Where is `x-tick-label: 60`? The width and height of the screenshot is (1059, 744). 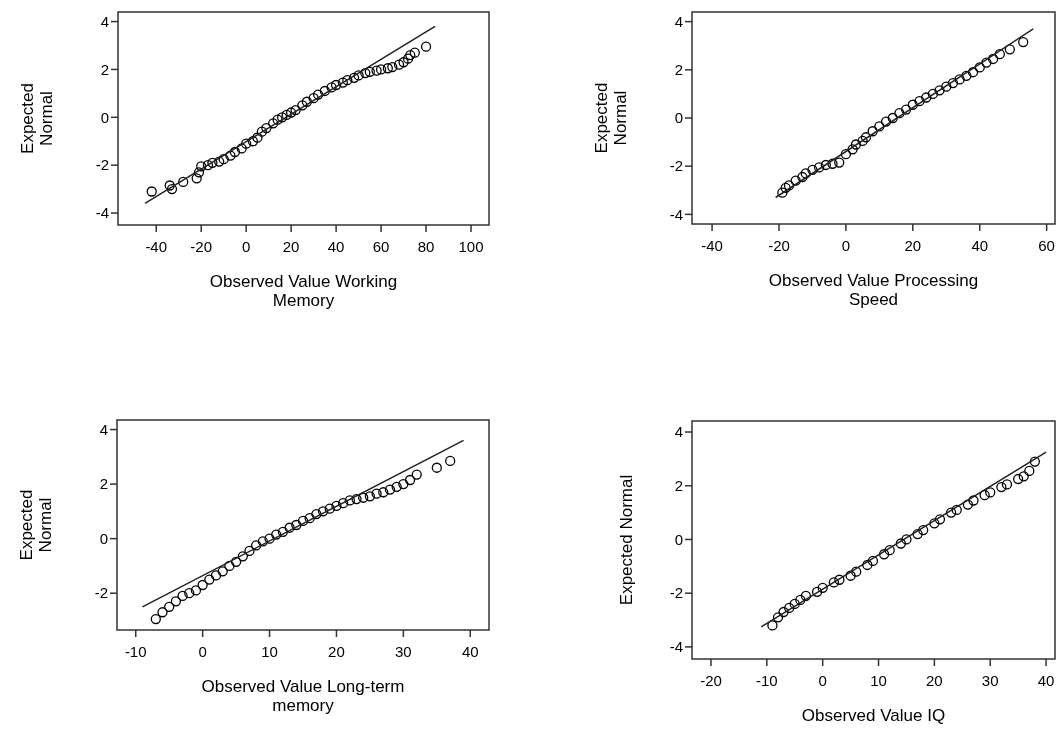 x-tick-label: 60 is located at coordinates (1046, 245).